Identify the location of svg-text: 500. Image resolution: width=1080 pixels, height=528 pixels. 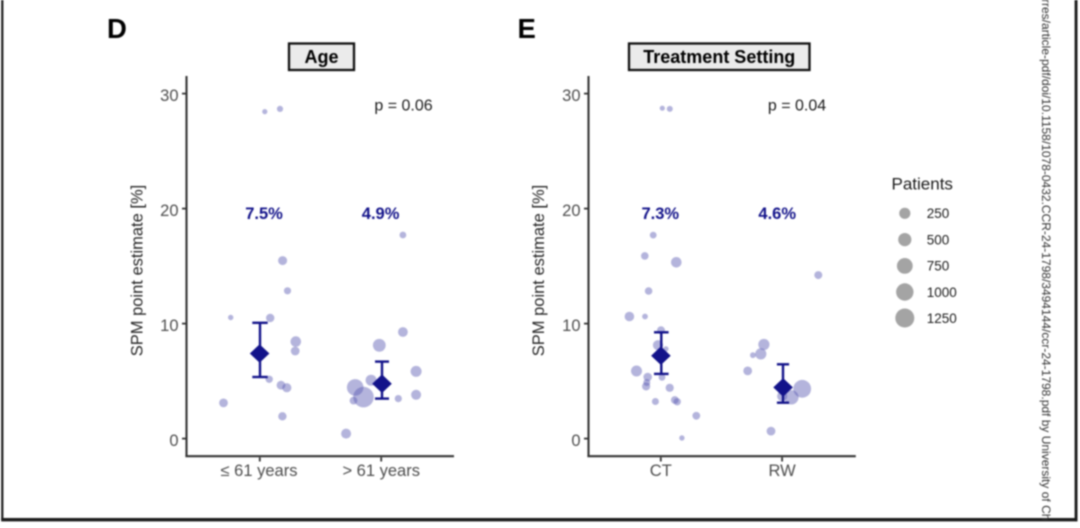
(938, 239).